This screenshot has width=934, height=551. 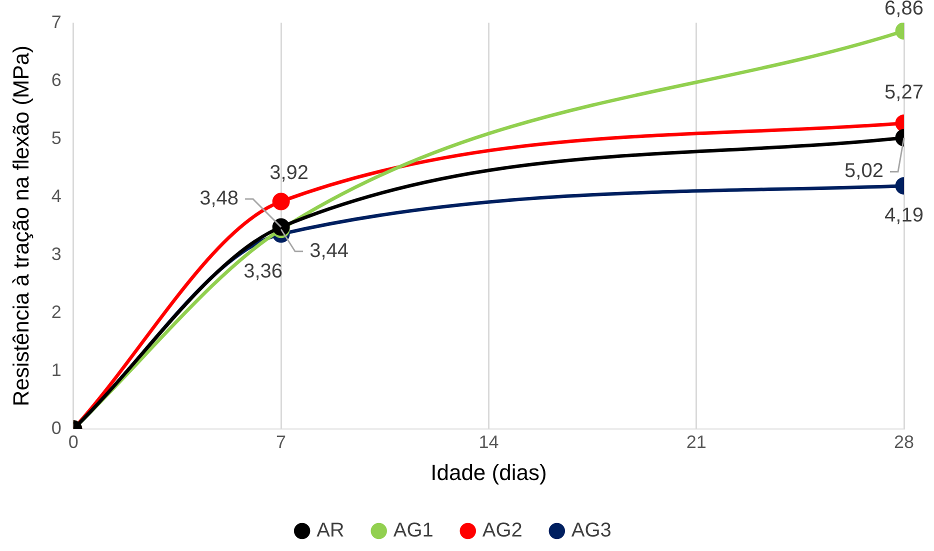 I want to click on y-tick-label: 7, so click(x=56, y=22).